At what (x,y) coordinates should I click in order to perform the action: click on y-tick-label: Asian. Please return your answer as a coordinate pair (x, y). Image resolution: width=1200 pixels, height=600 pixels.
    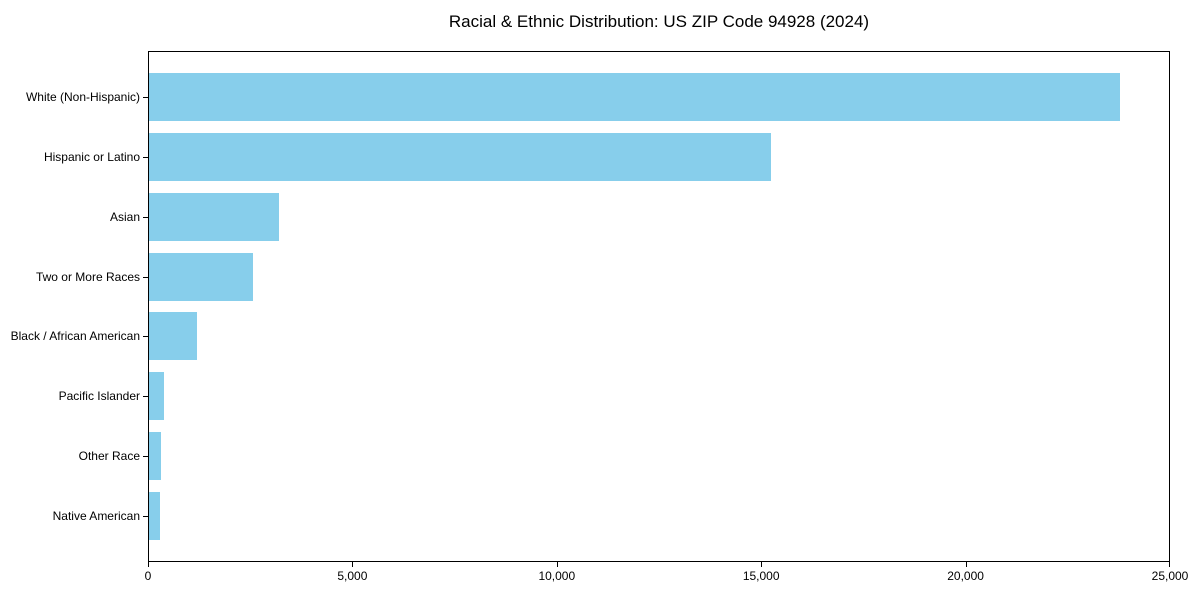
    Looking at the image, I should click on (124, 216).